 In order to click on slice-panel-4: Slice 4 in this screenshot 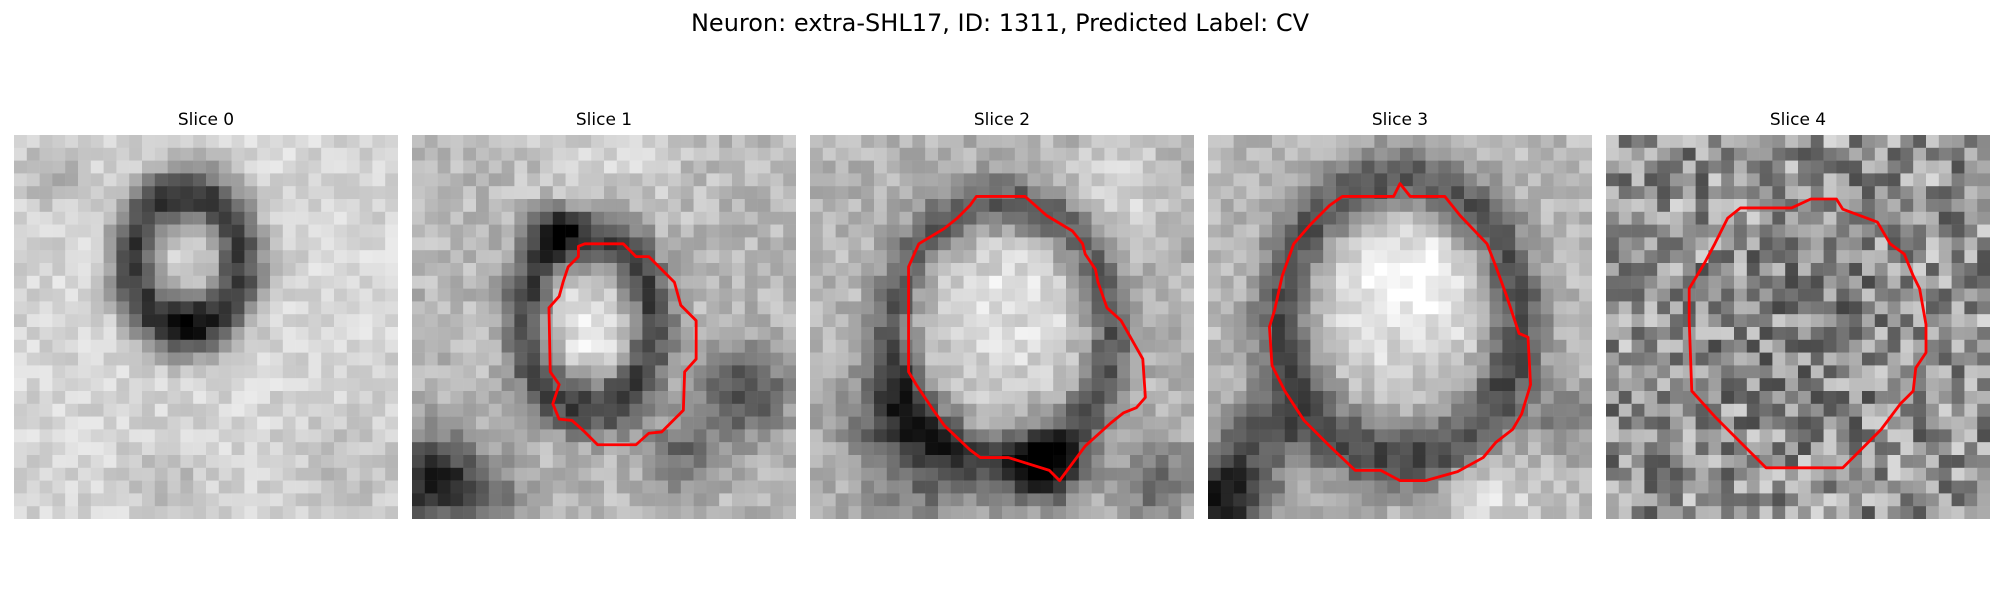, I will do `click(1798, 312)`.